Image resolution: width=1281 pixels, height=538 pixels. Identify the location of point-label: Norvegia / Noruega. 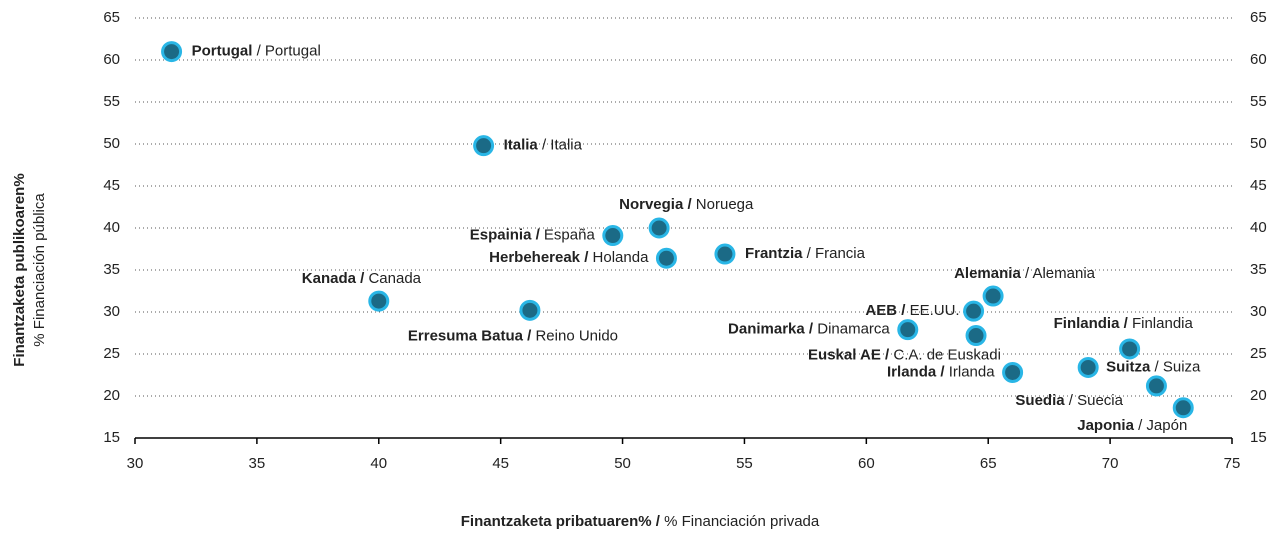
(686, 204).